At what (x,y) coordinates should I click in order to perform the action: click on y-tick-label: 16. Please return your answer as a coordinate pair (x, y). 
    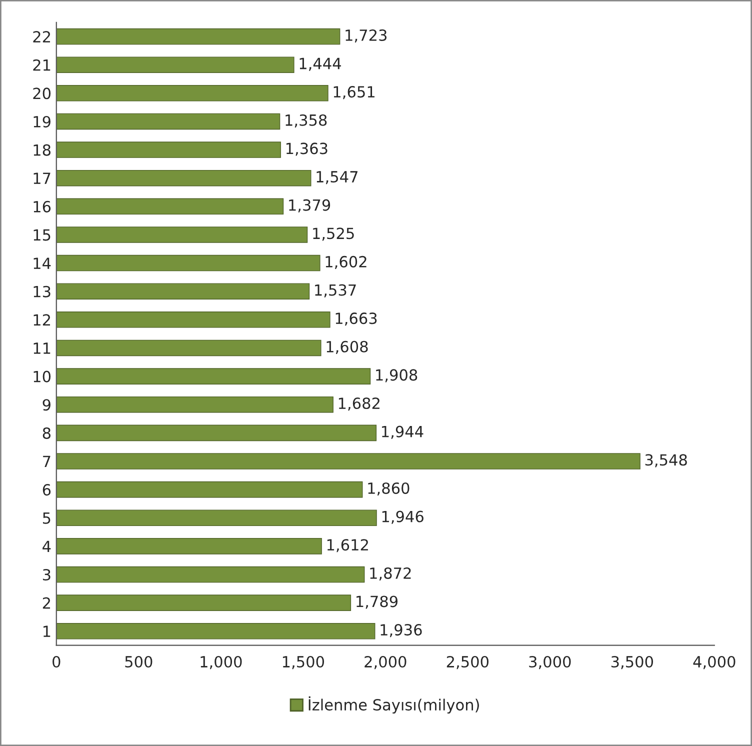
    Looking at the image, I should click on (42, 206).